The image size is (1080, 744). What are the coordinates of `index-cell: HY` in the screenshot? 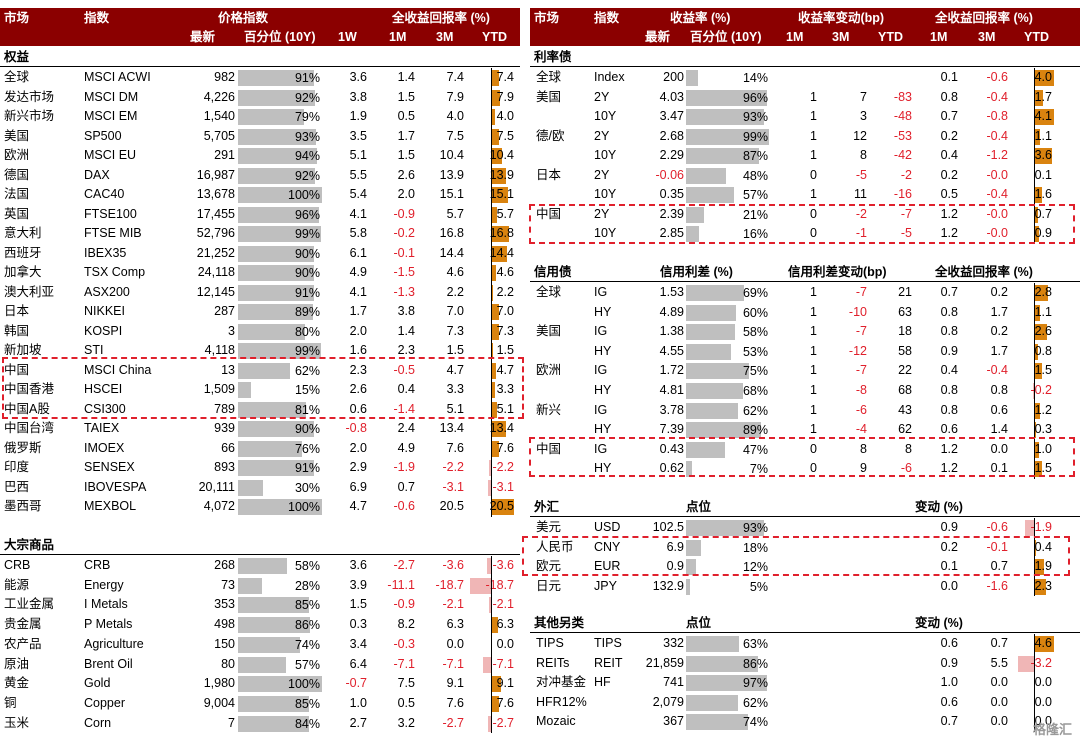 It's located at (603, 350).